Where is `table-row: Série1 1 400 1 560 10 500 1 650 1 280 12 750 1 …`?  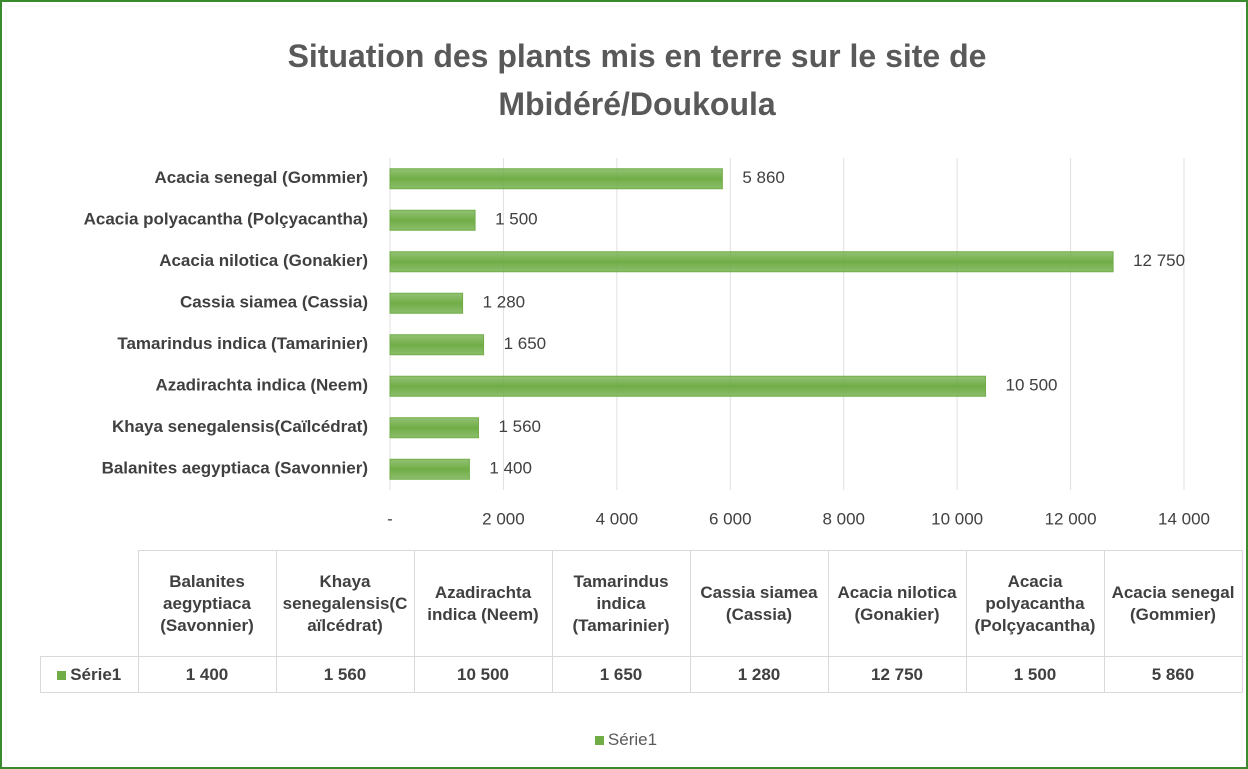
table-row: Série1 1 400 1 560 10 500 1 650 1 280 12 750 1 … is located at coordinates (641, 674).